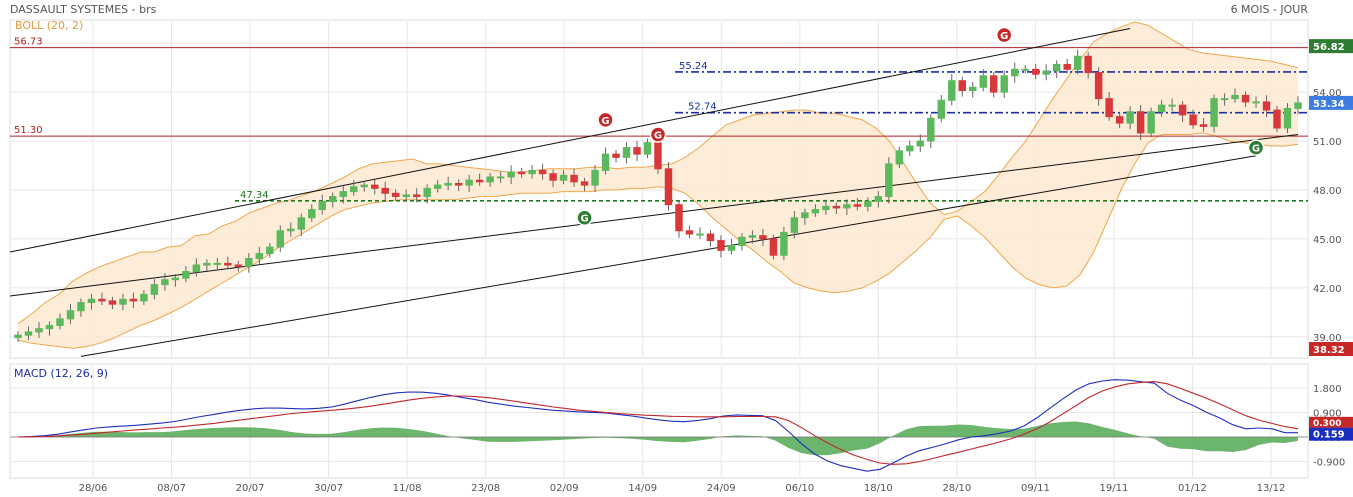 Image resolution: width=1353 pixels, height=497 pixels. I want to click on macd-badge-bg, so click(1331, 434).